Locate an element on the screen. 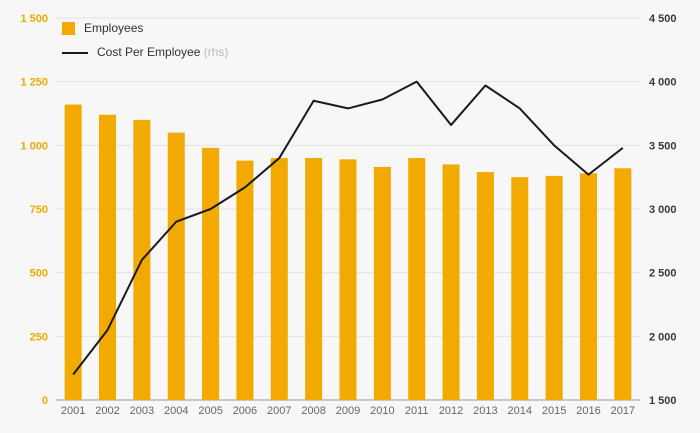  bar-2007 is located at coordinates (279, 279).